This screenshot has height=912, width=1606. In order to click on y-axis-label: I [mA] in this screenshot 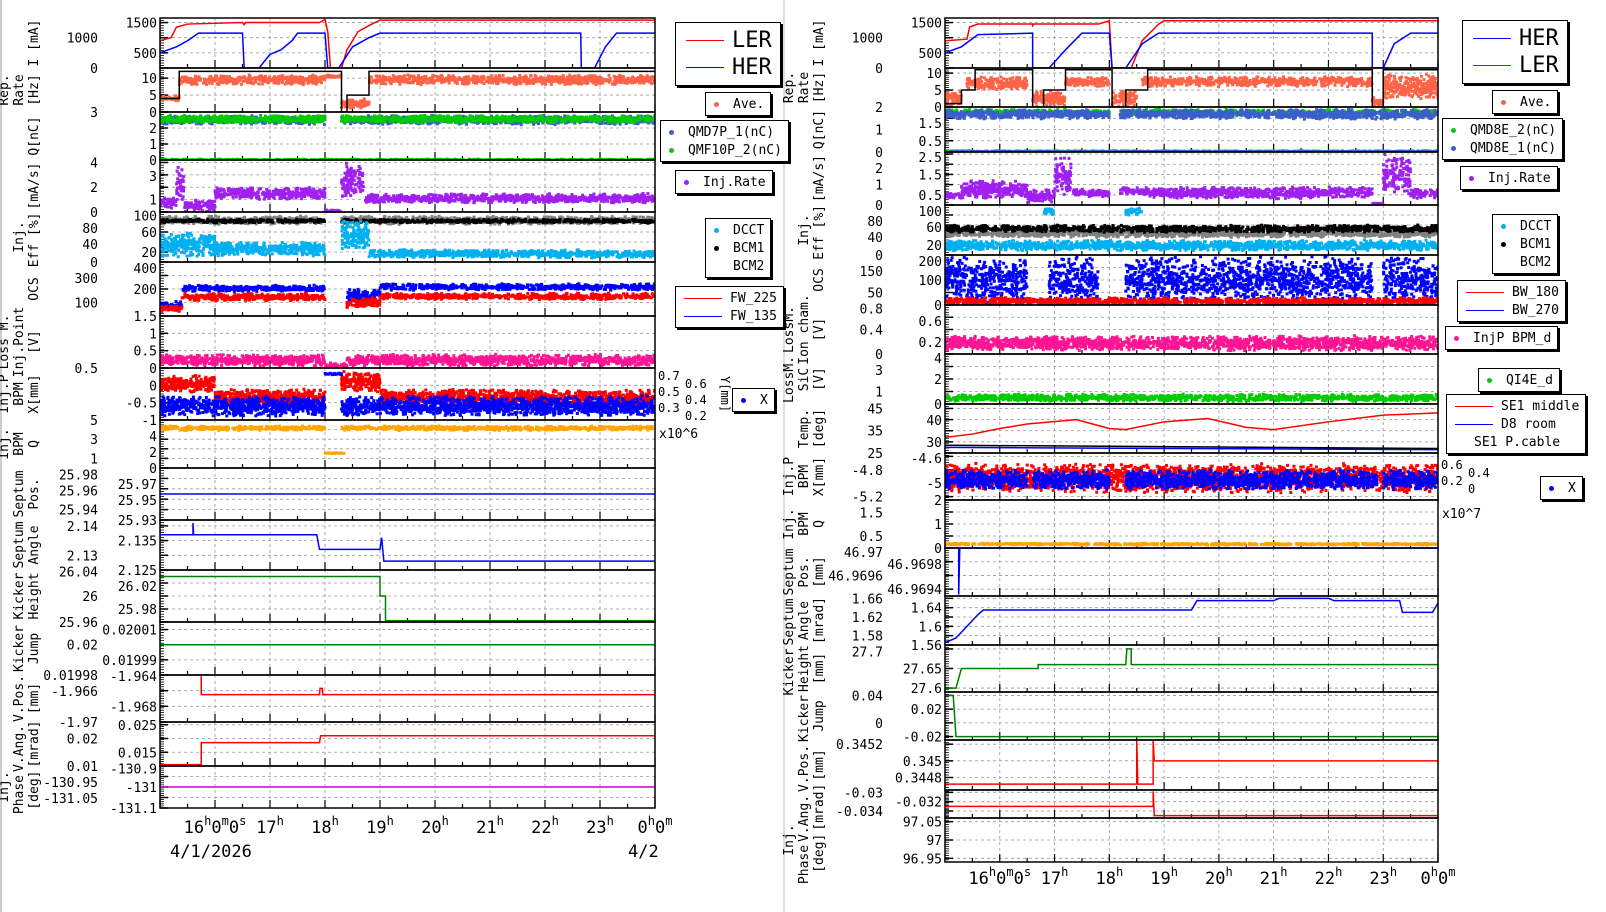, I will do `click(34, 43)`.